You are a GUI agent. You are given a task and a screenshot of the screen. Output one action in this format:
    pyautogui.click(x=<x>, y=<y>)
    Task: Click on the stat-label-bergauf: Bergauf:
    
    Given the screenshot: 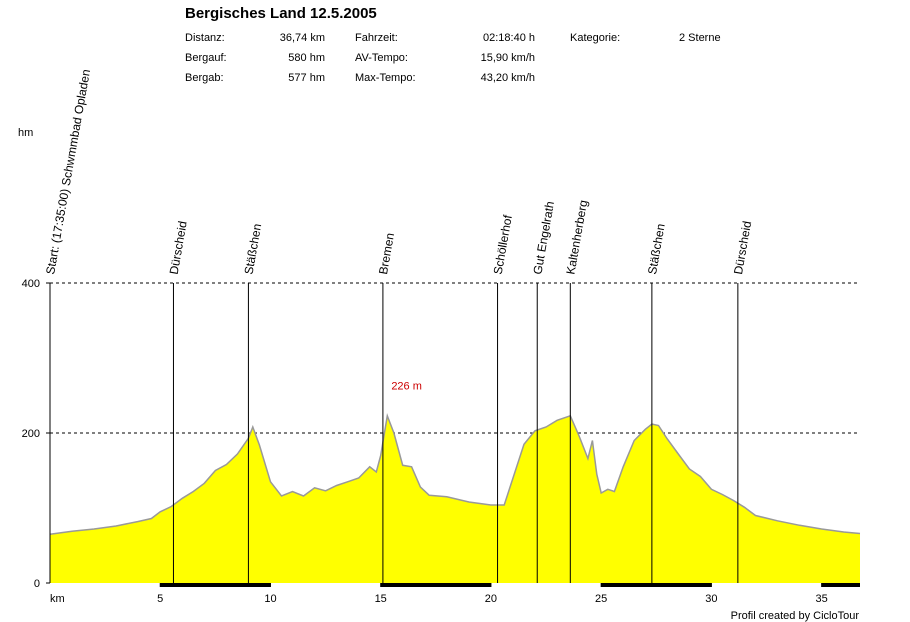 What is the action you would take?
    pyautogui.click(x=206, y=58)
    